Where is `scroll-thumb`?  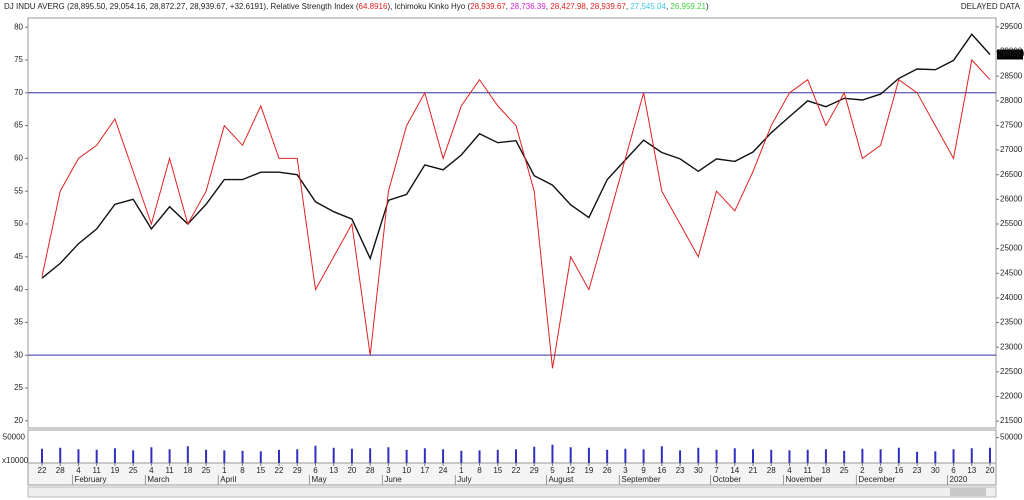
scroll-thumb is located at coordinates (968, 492).